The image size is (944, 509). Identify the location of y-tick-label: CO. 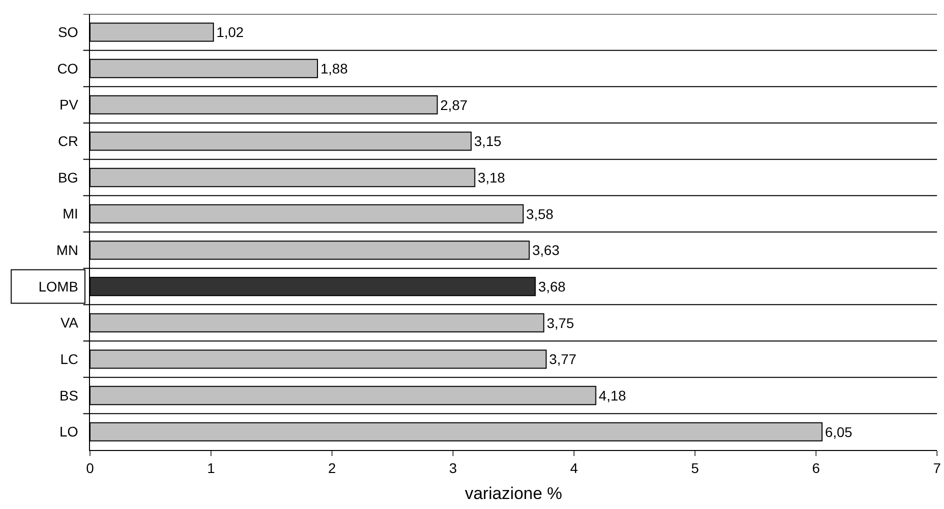
(67, 68).